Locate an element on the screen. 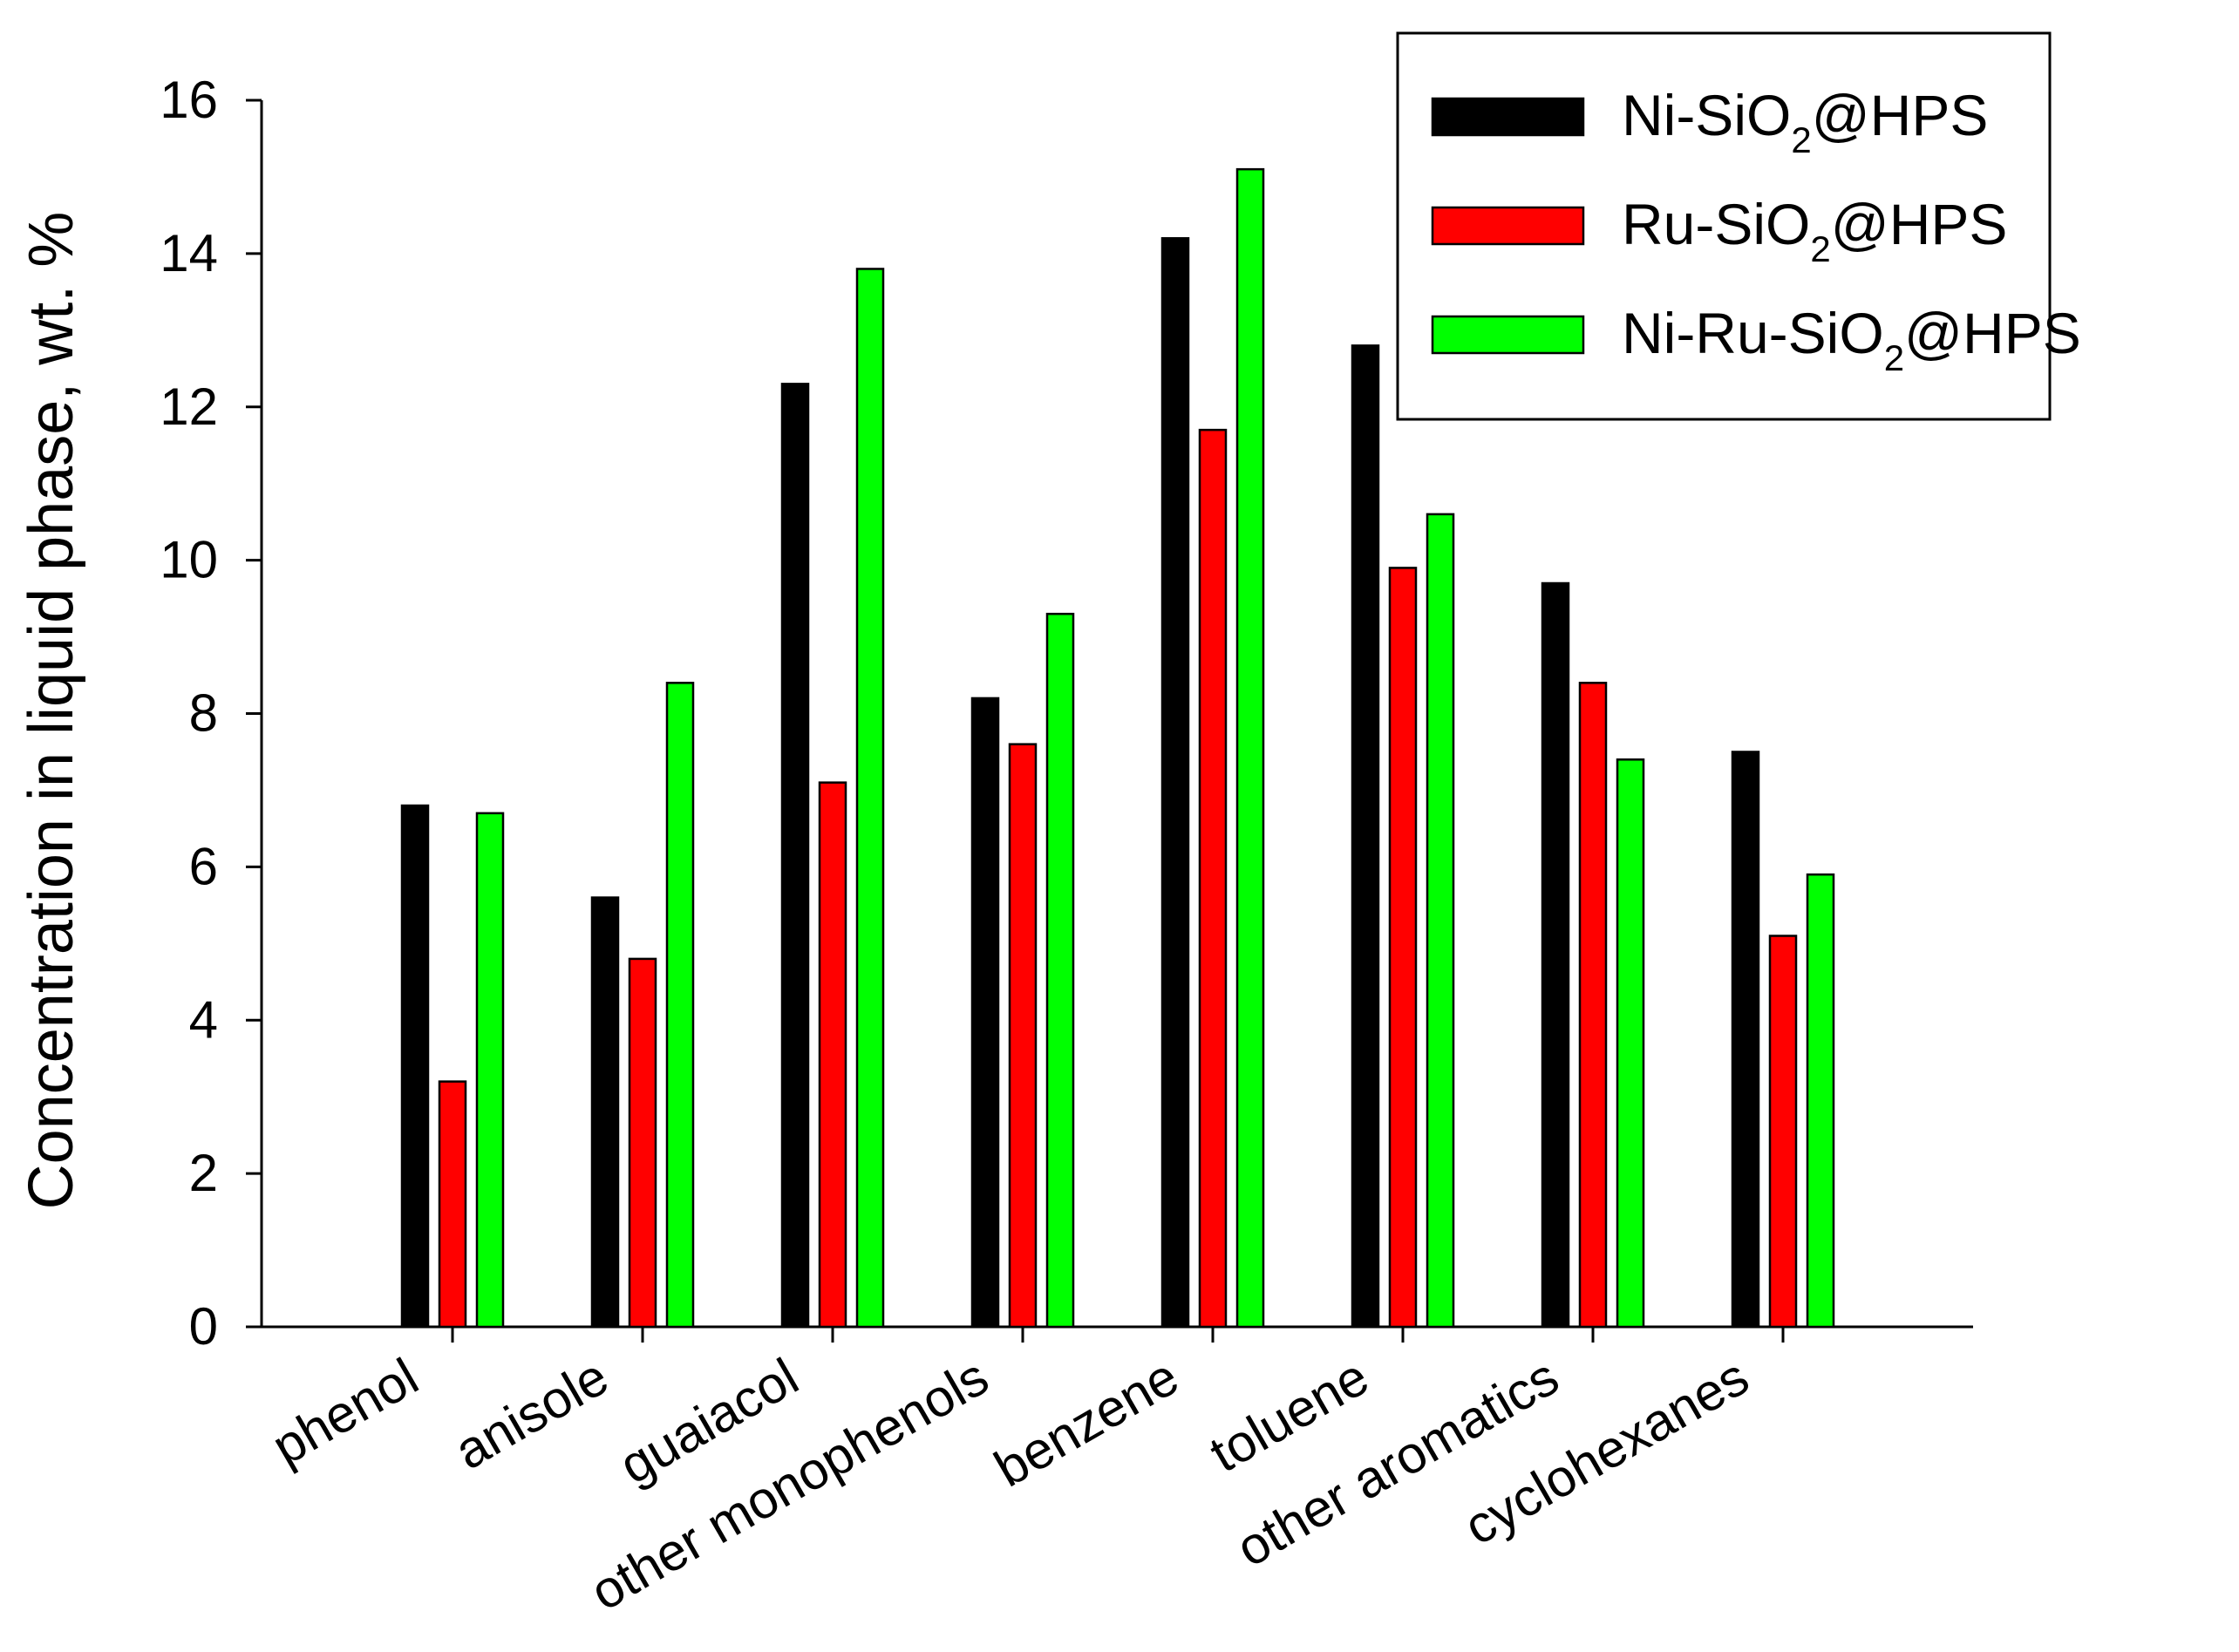 Image resolution: width=2239 pixels, height=1652 pixels. bar-ru-sio2-hps-benzene is located at coordinates (1213, 878).